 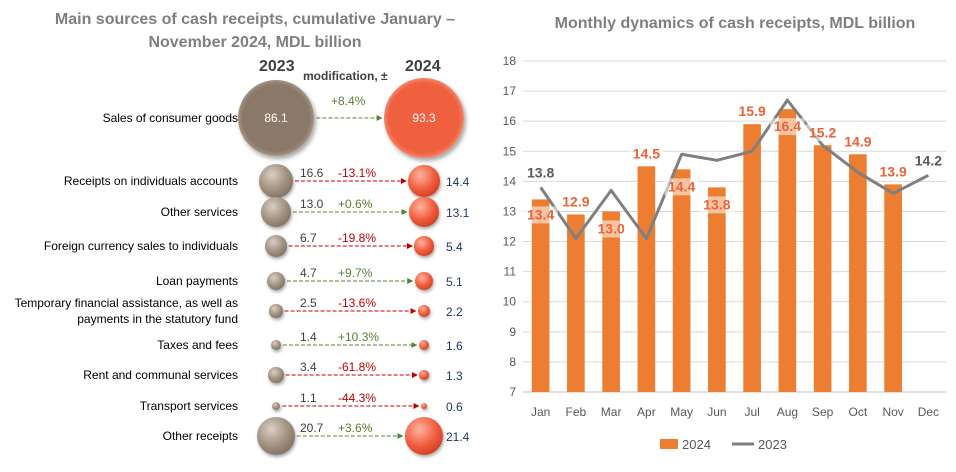 I want to click on y-tick-label: 8, so click(x=512, y=362).